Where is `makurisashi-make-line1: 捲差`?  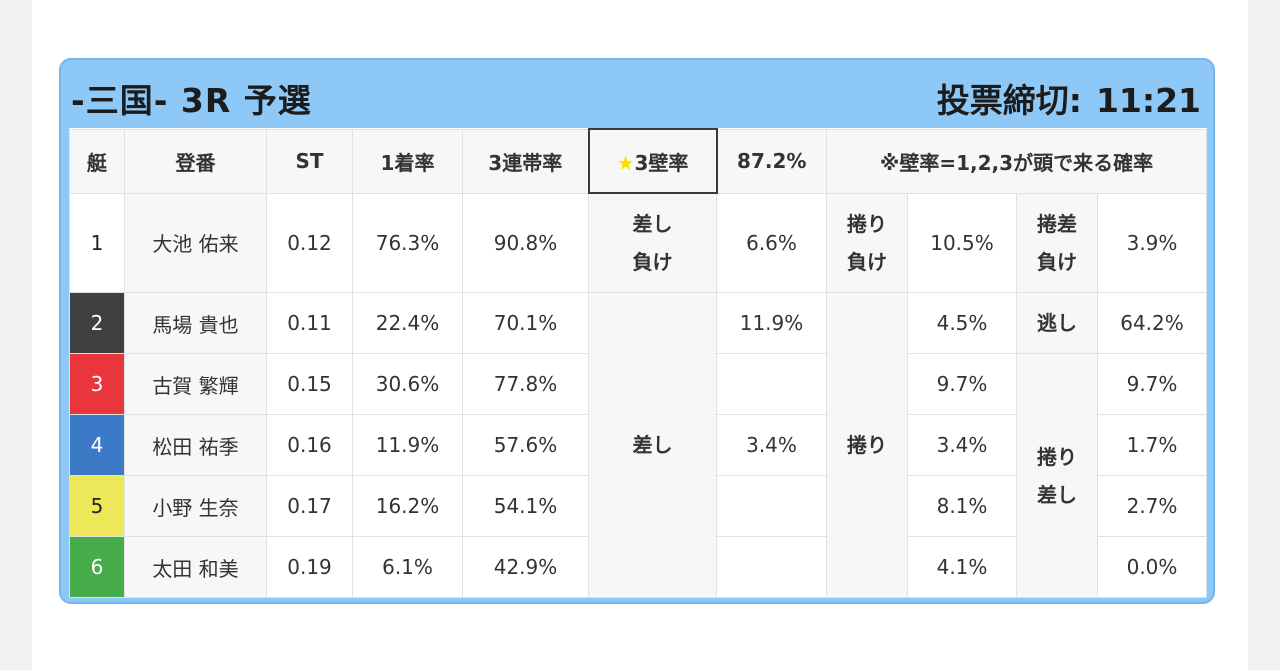
makurisashi-make-line1: 捲差 is located at coordinates (1057, 223).